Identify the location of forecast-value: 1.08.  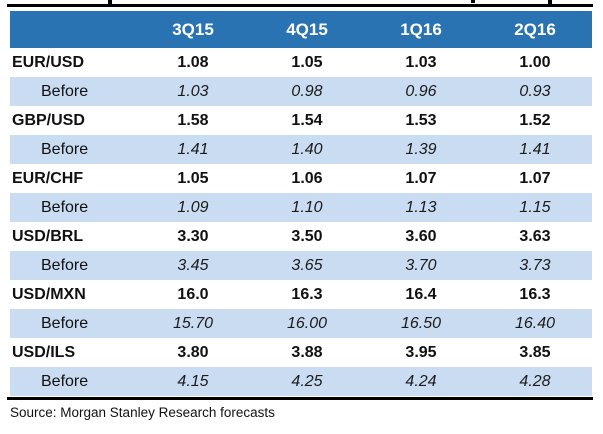
(193, 62).